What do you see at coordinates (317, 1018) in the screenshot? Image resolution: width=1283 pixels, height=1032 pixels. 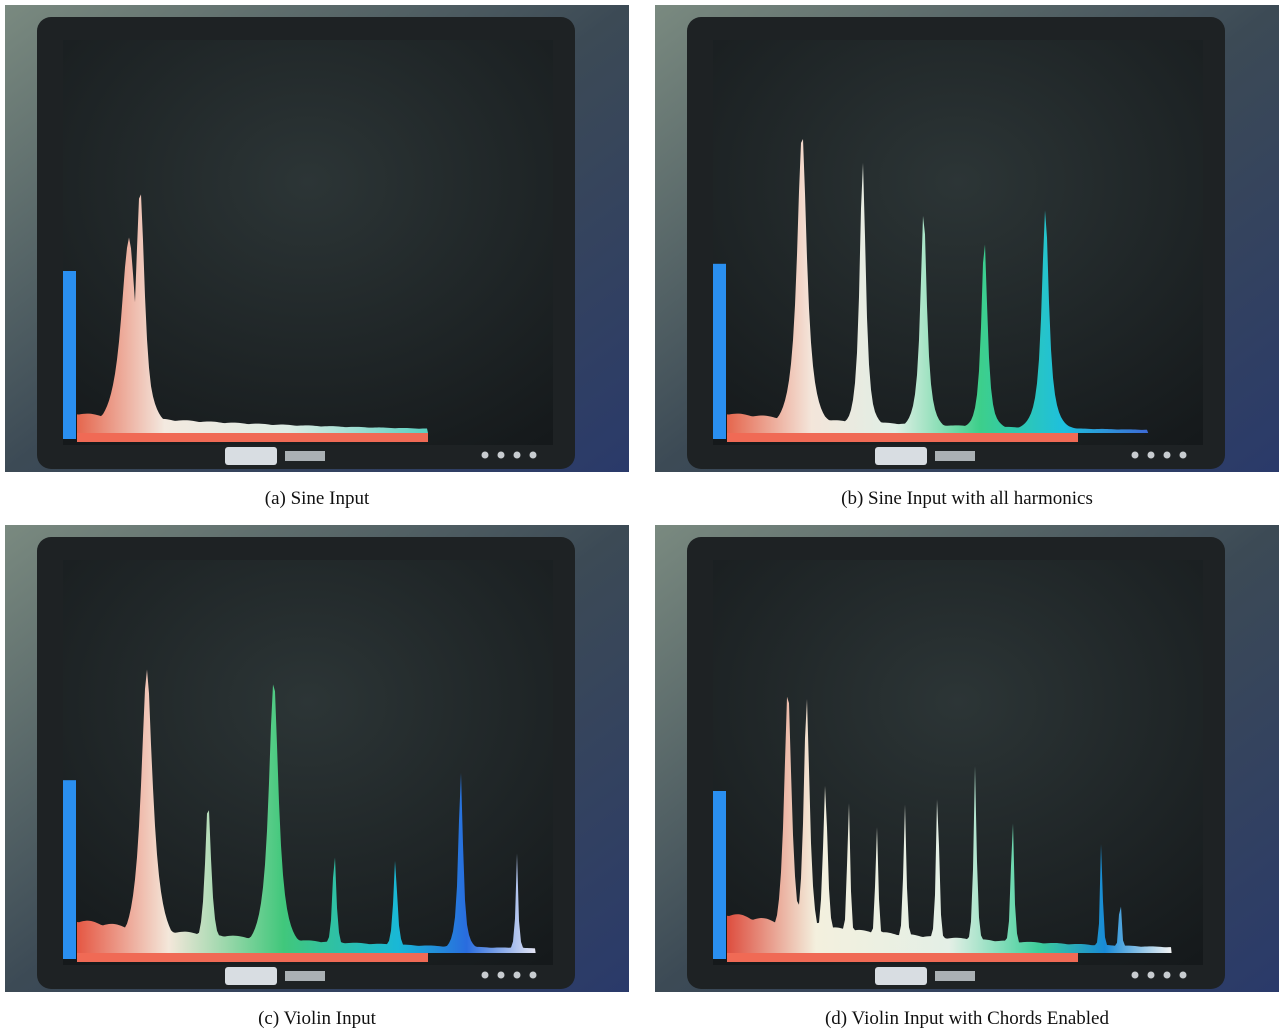 I see `caption: (c) Violin Input` at bounding box center [317, 1018].